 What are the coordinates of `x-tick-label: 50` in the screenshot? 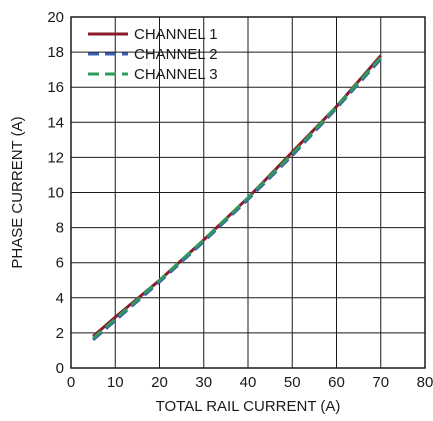 It's located at (292, 382).